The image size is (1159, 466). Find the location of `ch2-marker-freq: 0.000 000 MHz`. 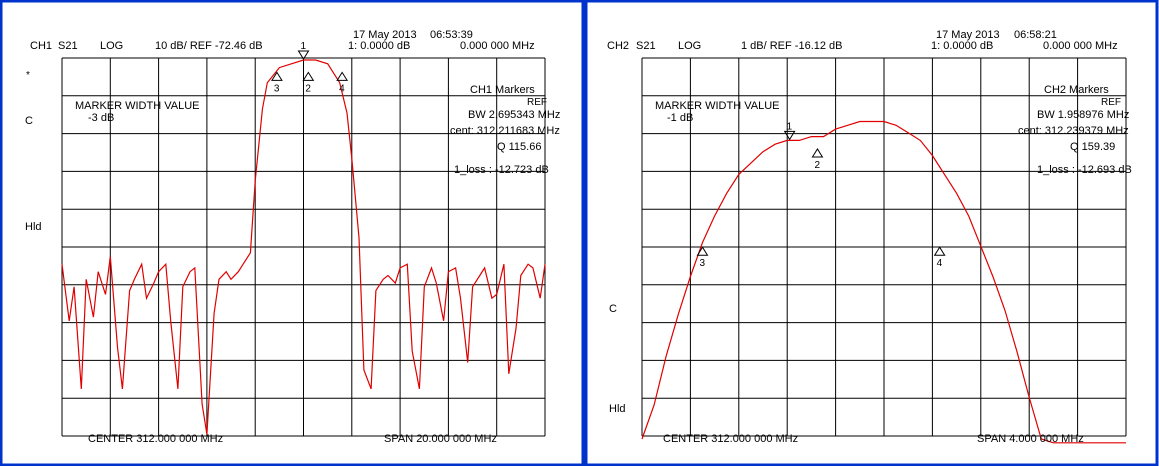

ch2-marker-freq: 0.000 000 MHz is located at coordinates (1080, 46).